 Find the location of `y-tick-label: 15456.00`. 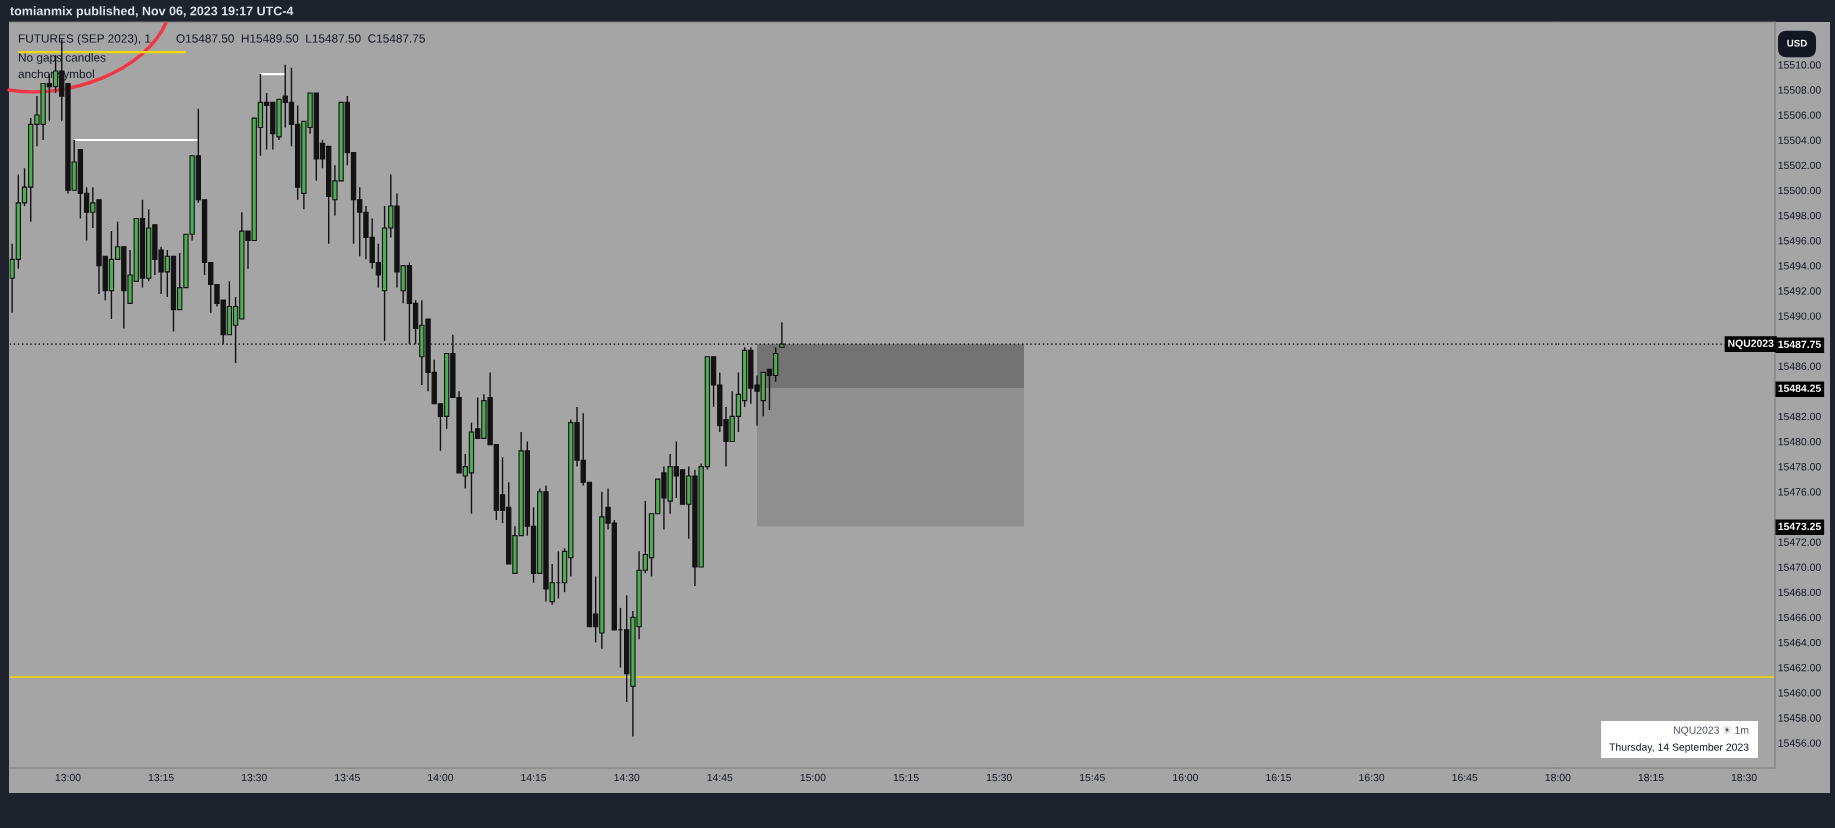

y-tick-label: 15456.00 is located at coordinates (1799, 743).